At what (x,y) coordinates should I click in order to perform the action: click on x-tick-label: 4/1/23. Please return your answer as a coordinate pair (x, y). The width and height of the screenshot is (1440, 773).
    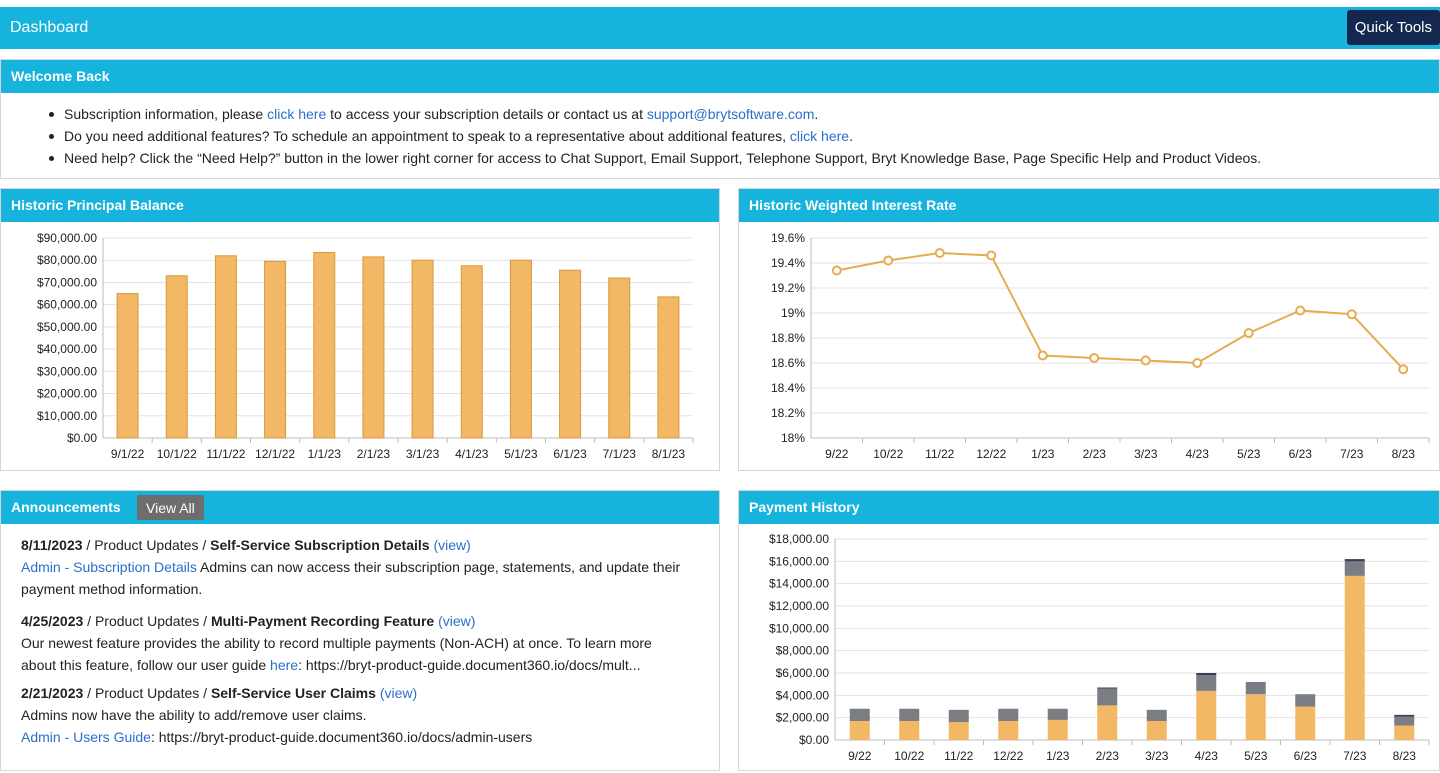
    Looking at the image, I should click on (472, 454).